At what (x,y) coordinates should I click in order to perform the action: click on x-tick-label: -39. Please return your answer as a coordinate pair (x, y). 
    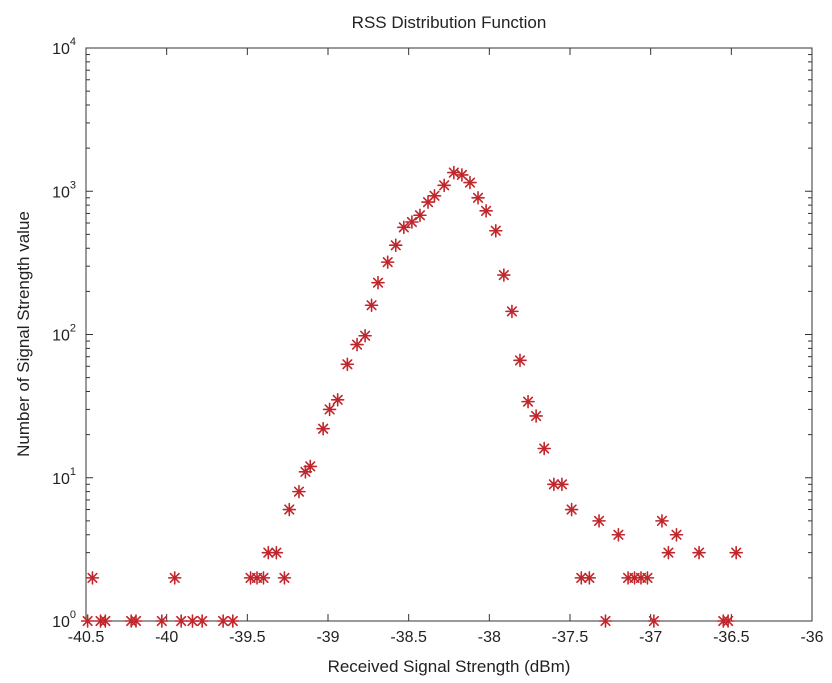
    Looking at the image, I should click on (327, 637).